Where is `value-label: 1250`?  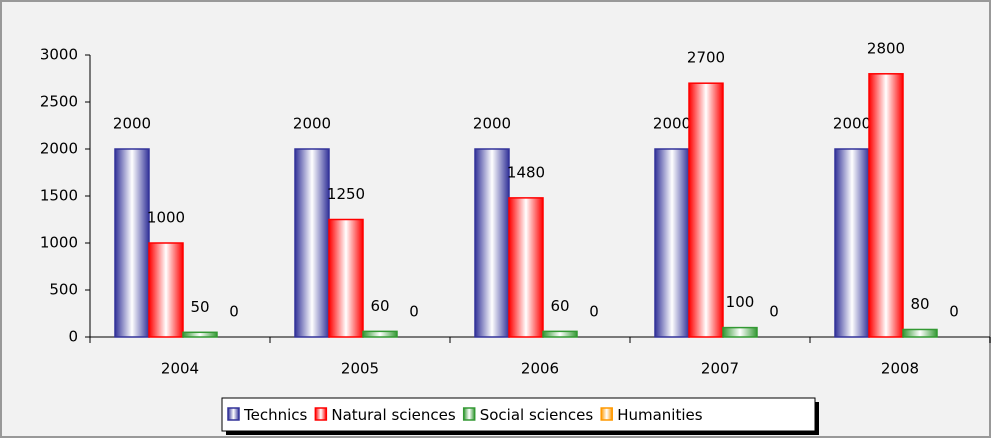 value-label: 1250 is located at coordinates (346, 194).